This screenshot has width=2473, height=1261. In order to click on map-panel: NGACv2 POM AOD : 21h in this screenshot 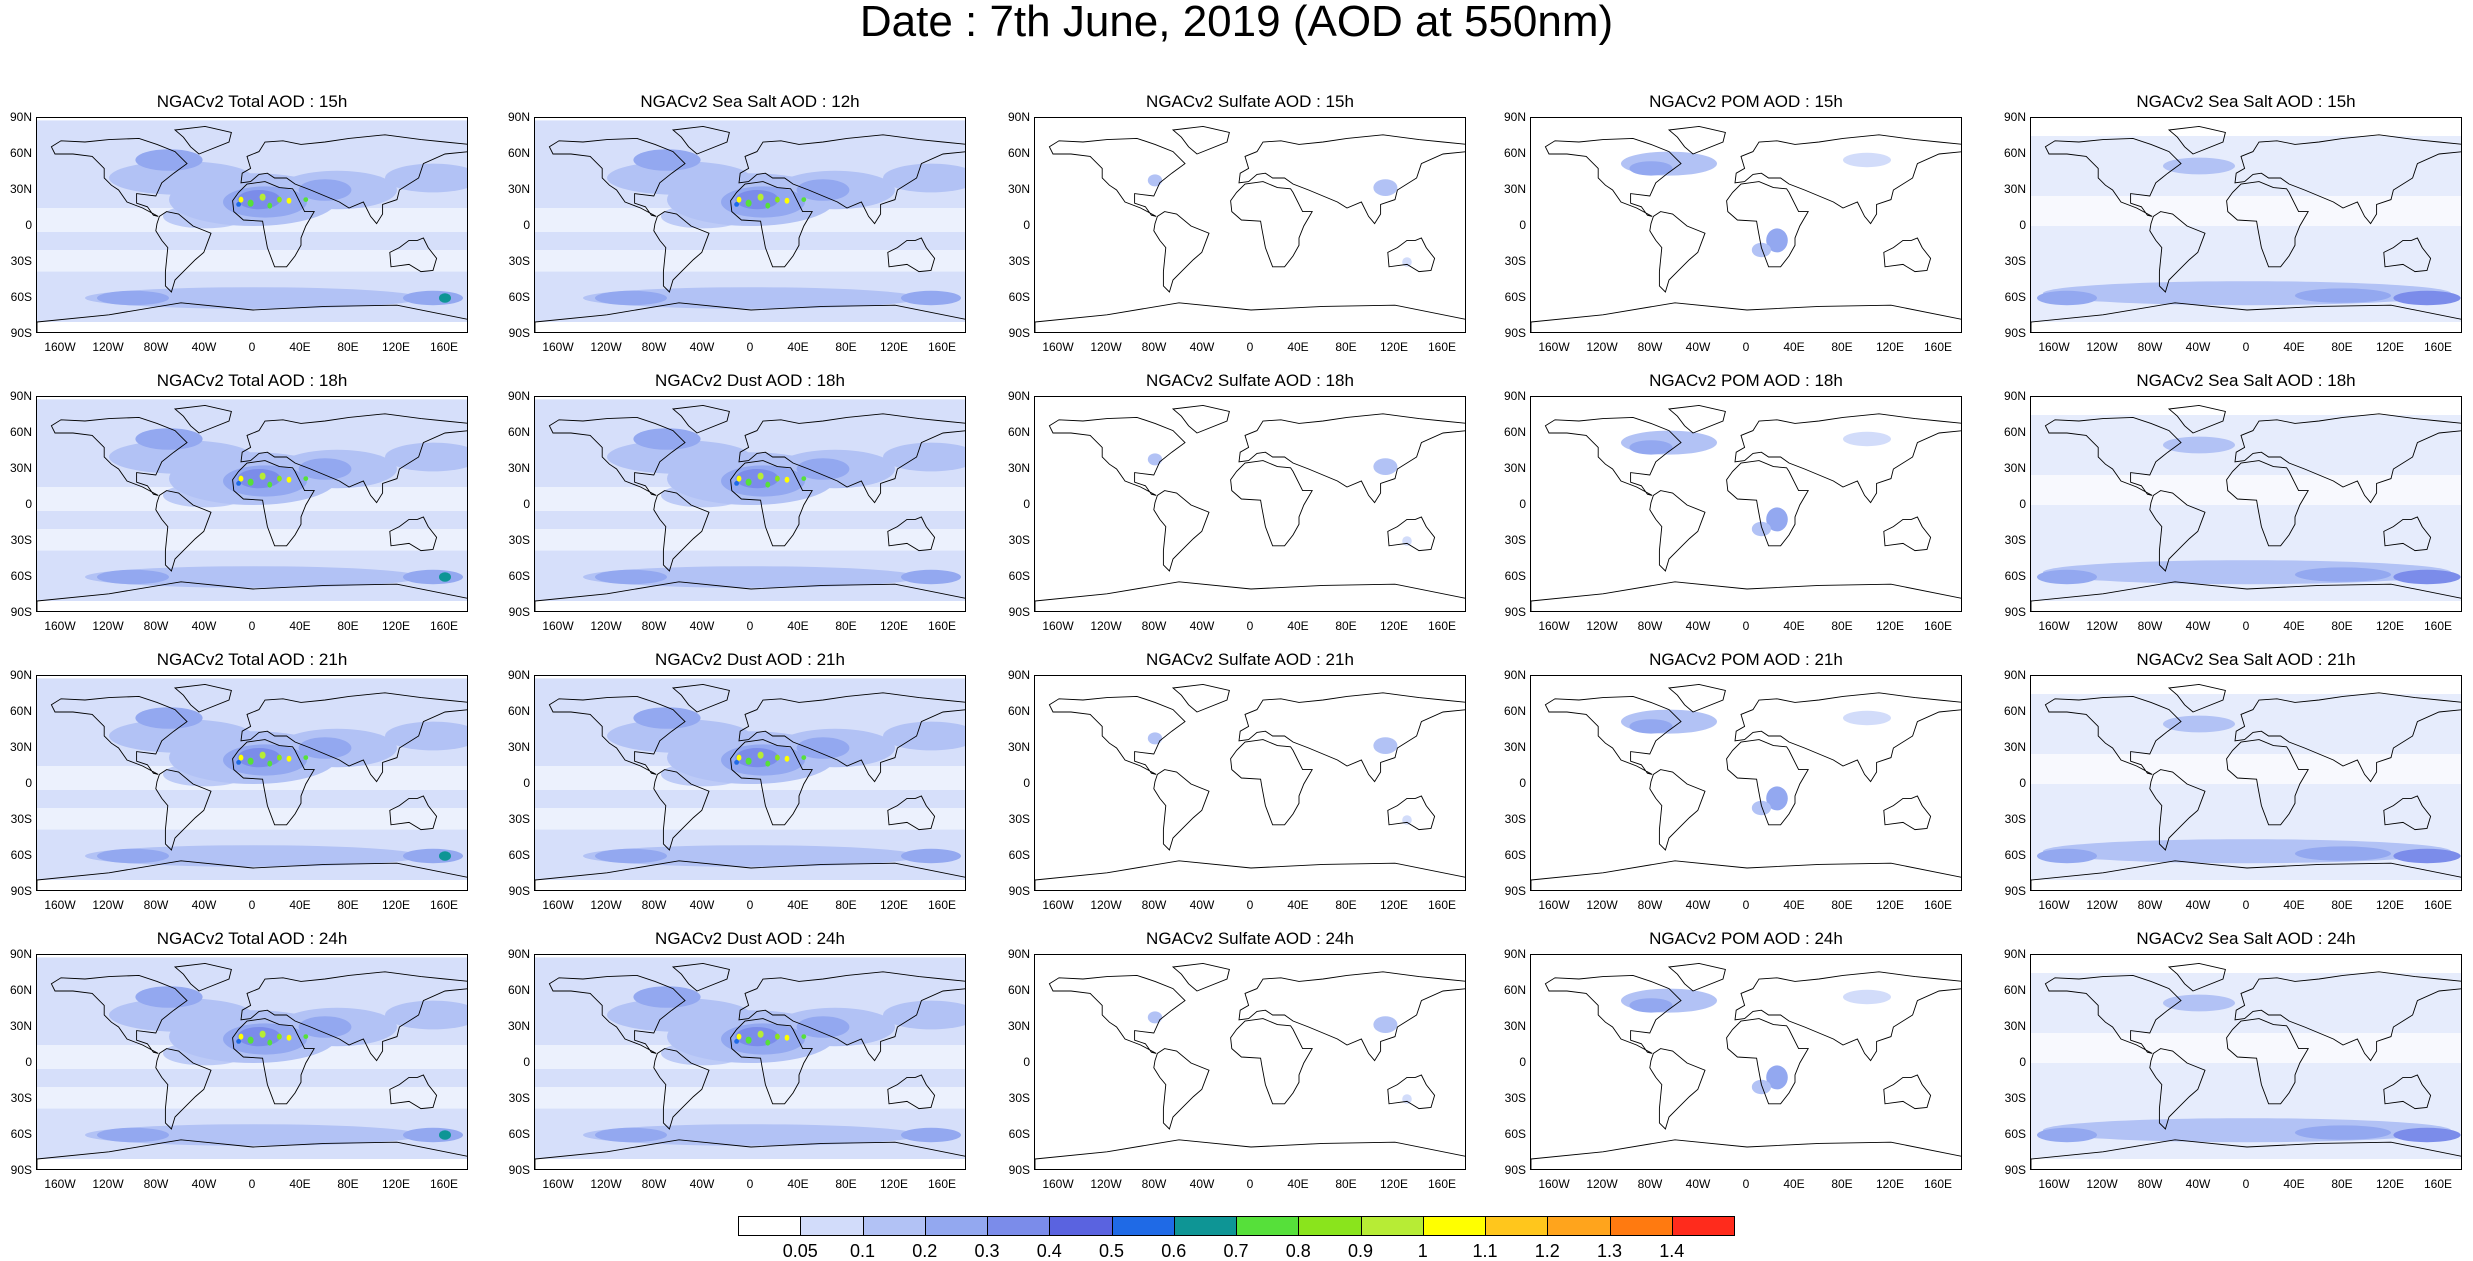, I will do `click(1746, 789)`.